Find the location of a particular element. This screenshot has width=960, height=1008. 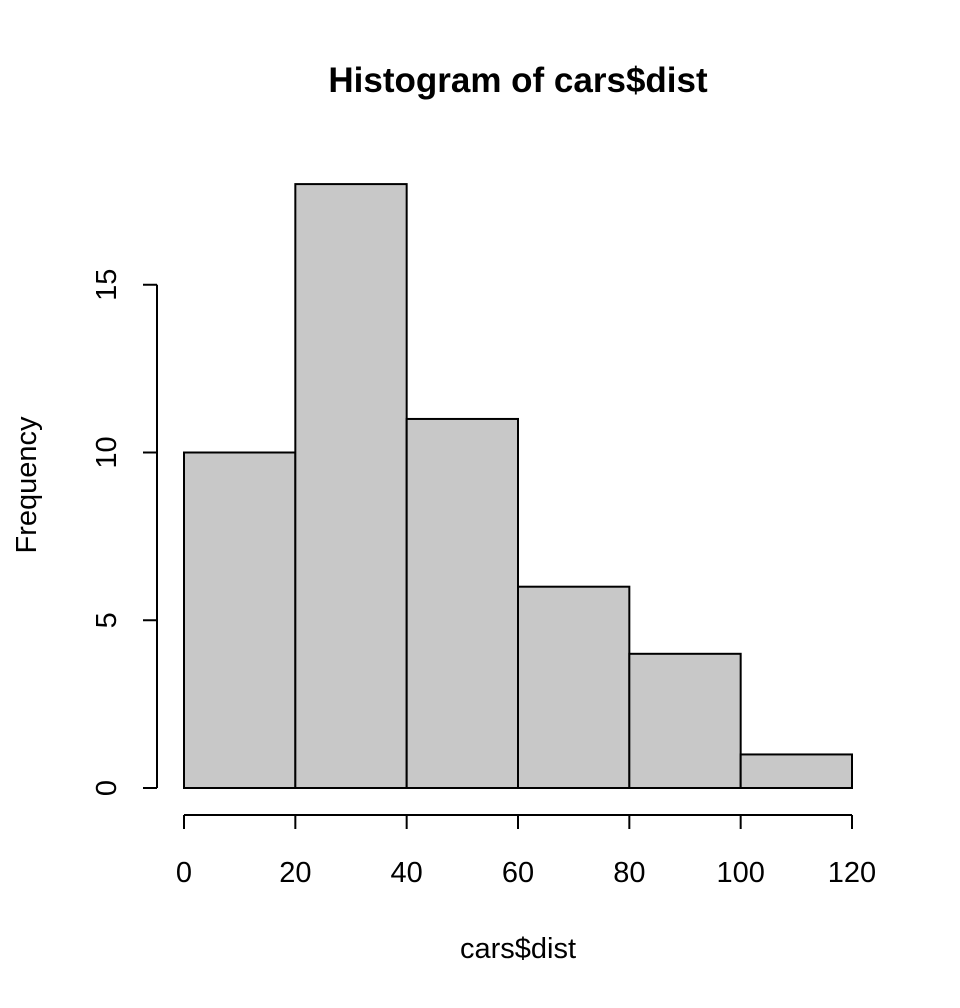

x-axis: 0 20 40 60 80 100 120 is located at coordinates (526, 851).